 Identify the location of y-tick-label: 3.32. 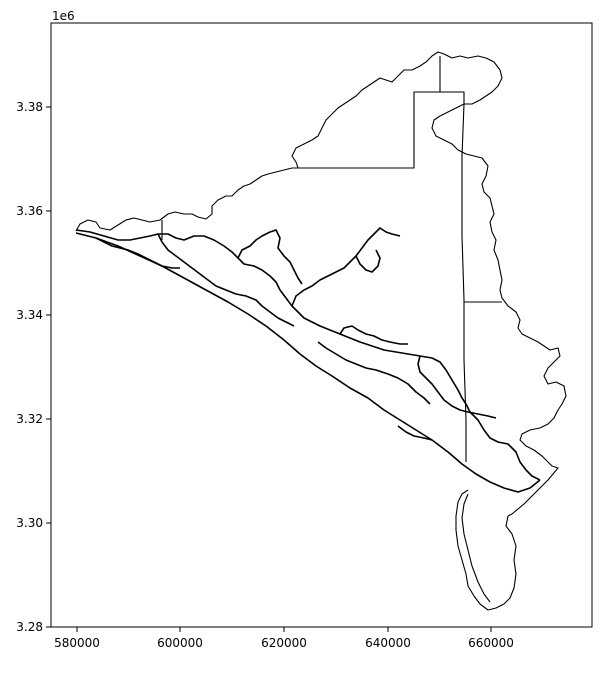
(29, 419).